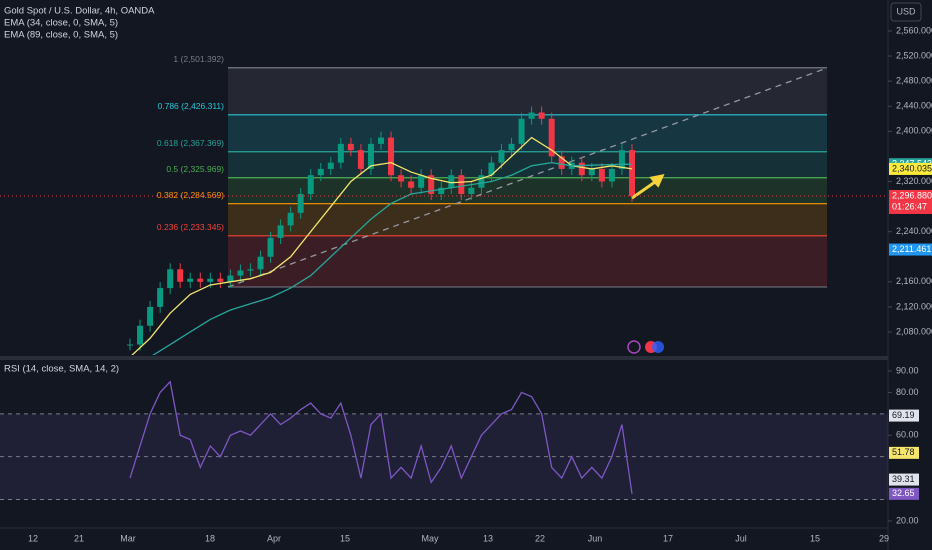 This screenshot has height=550, width=932. I want to click on x-tick-label: 22, so click(540, 538).